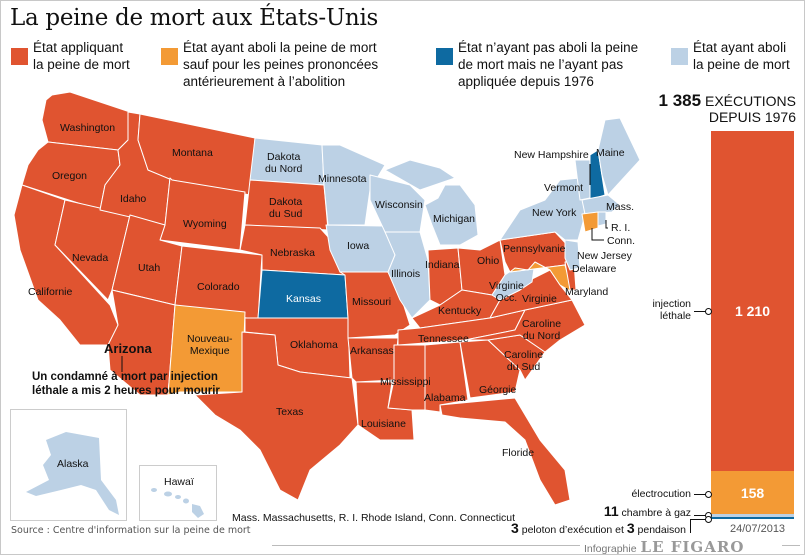 The height and width of the screenshot is (556, 805). I want to click on label-south-dakota: Dakota du Sud, so click(285, 208).